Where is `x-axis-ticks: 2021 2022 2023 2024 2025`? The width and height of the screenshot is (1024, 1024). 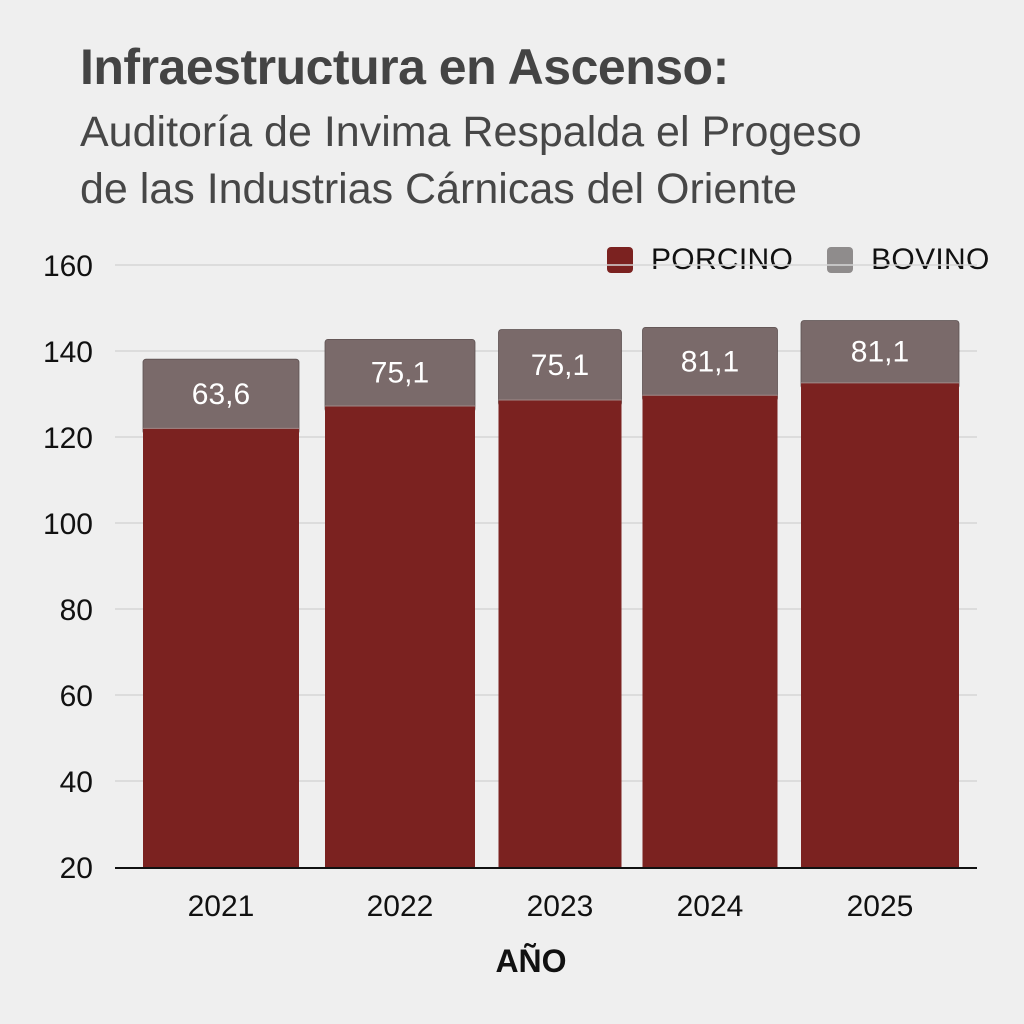
x-axis-ticks: 2021 2022 2023 2024 2025 is located at coordinates (551, 906).